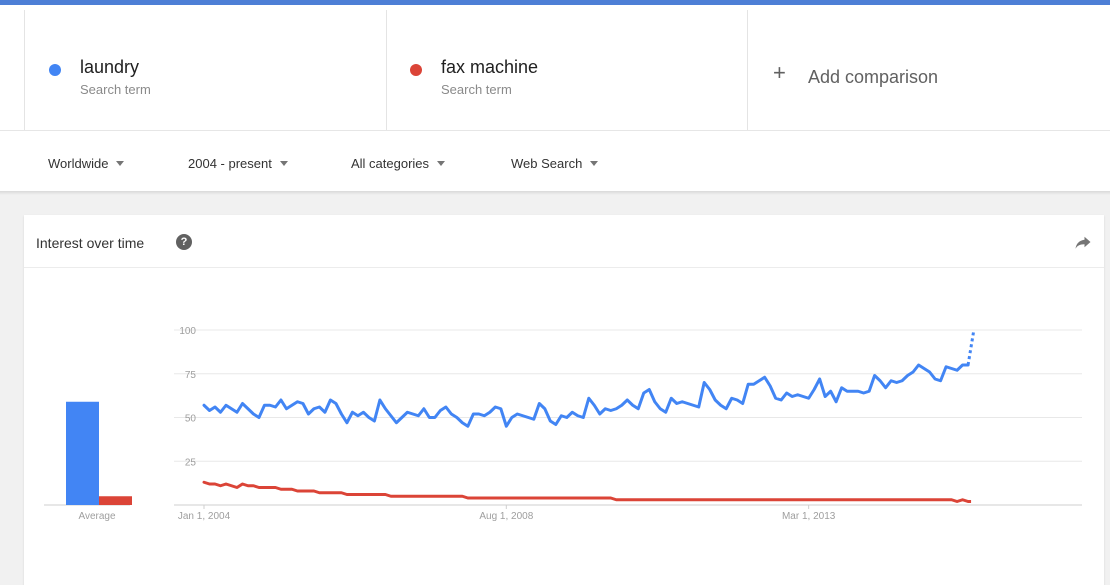 The image size is (1110, 585). What do you see at coordinates (90, 243) in the screenshot?
I see `panel-title: Interest over time` at bounding box center [90, 243].